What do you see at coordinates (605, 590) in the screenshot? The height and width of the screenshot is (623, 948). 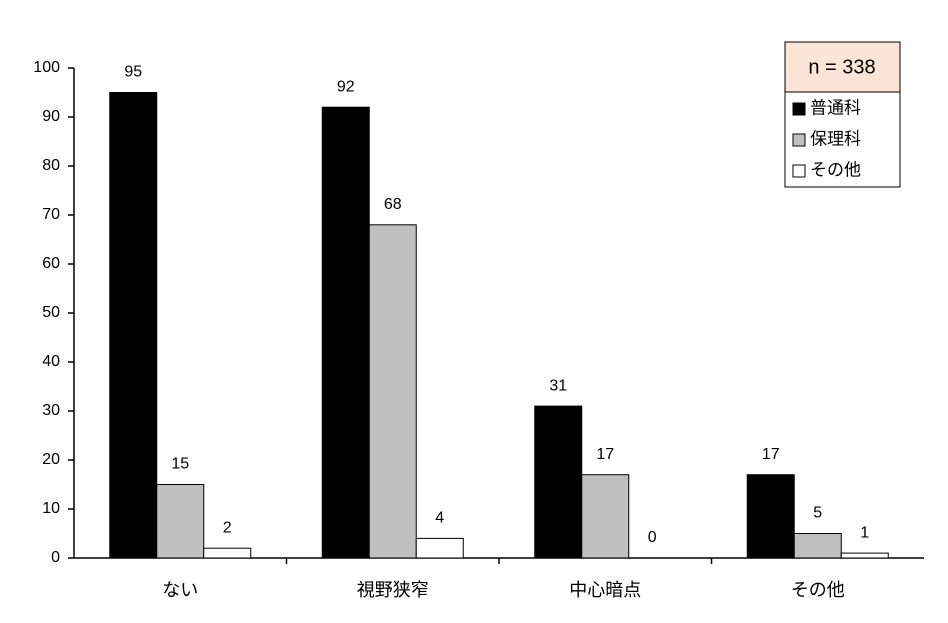 I see `x-tick-label: 中心暗点` at bounding box center [605, 590].